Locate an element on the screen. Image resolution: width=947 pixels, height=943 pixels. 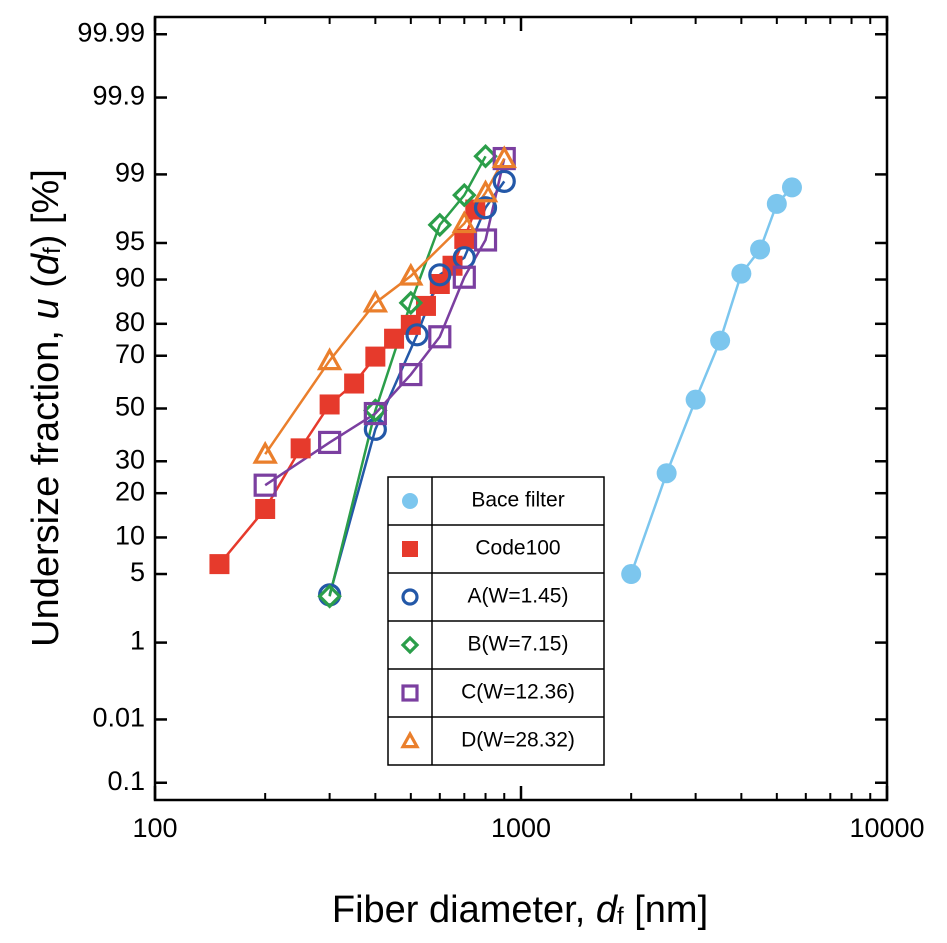
x-axis-label: Fiber diameter, df [nm] is located at coordinates (520, 910).